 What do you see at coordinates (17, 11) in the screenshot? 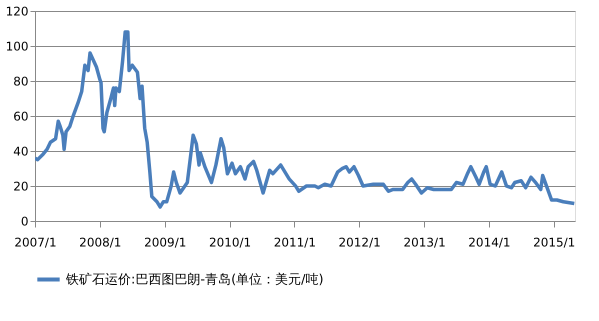
I see `y-tick-label: 120` at bounding box center [17, 11].